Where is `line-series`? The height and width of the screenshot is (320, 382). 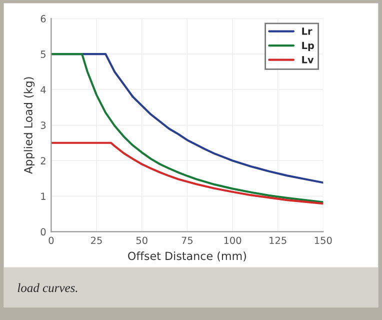
line-series is located at coordinates (187, 173).